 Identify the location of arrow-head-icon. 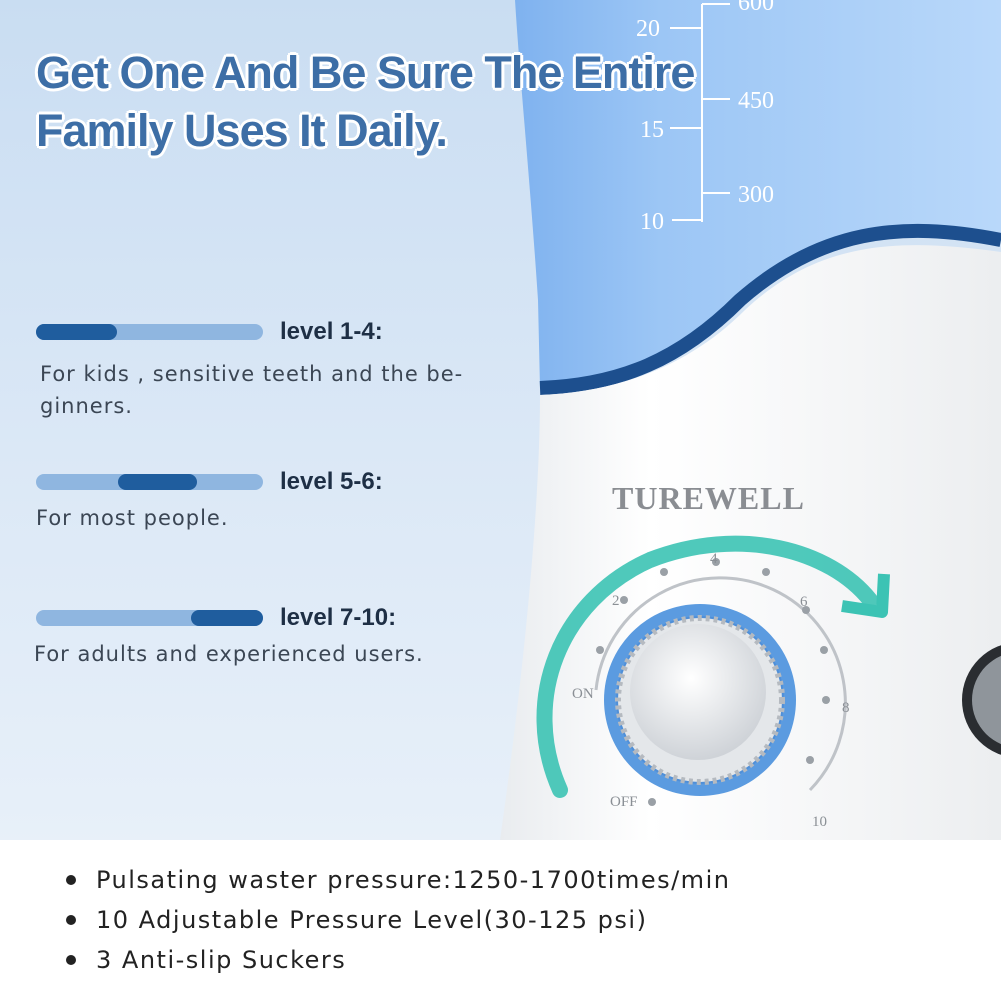
(865, 595).